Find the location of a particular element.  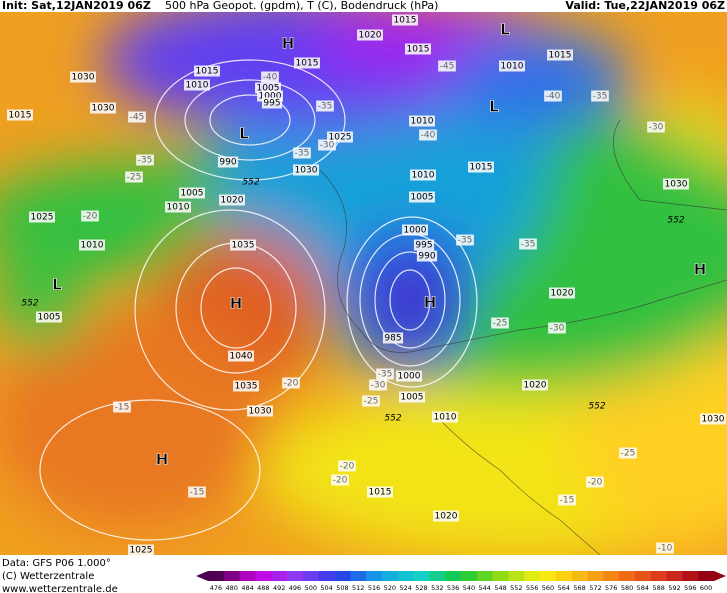

colorbar-label: 504 is located at coordinates (326, 588).